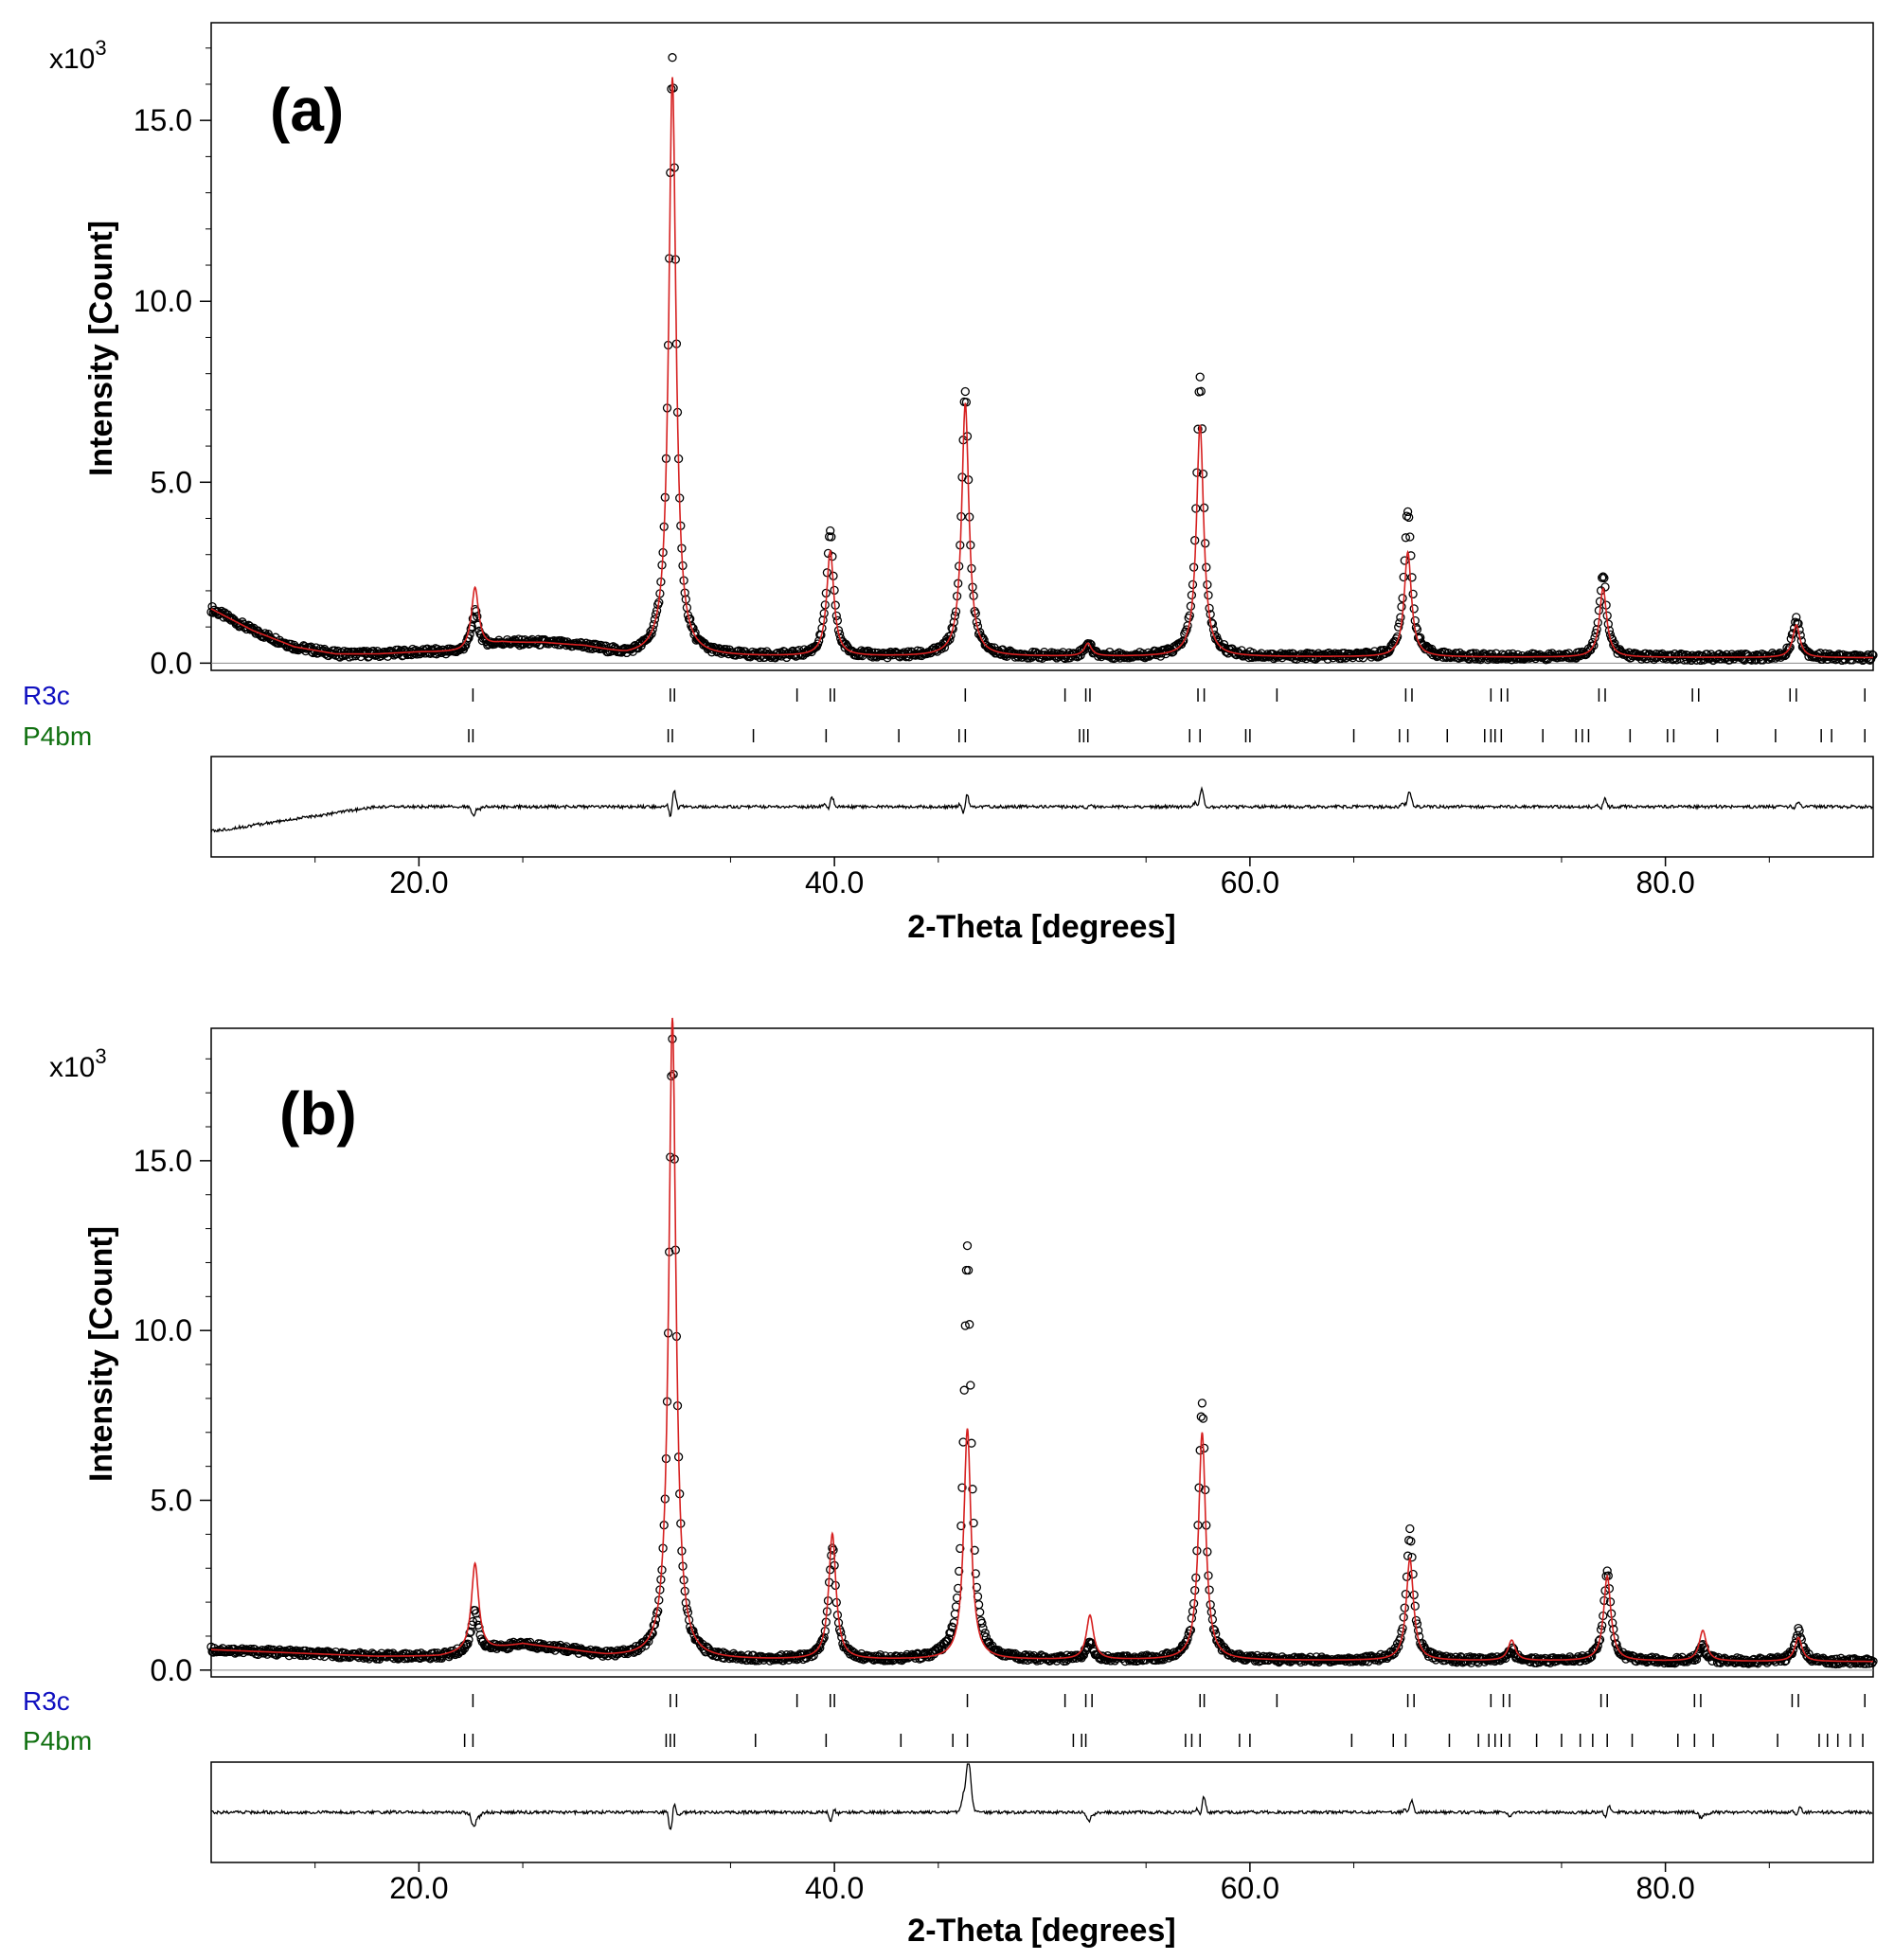 This screenshot has width=1894, height=1960. Describe the element at coordinates (307, 110) in the screenshot. I see `panel-label-a: (a)` at that location.